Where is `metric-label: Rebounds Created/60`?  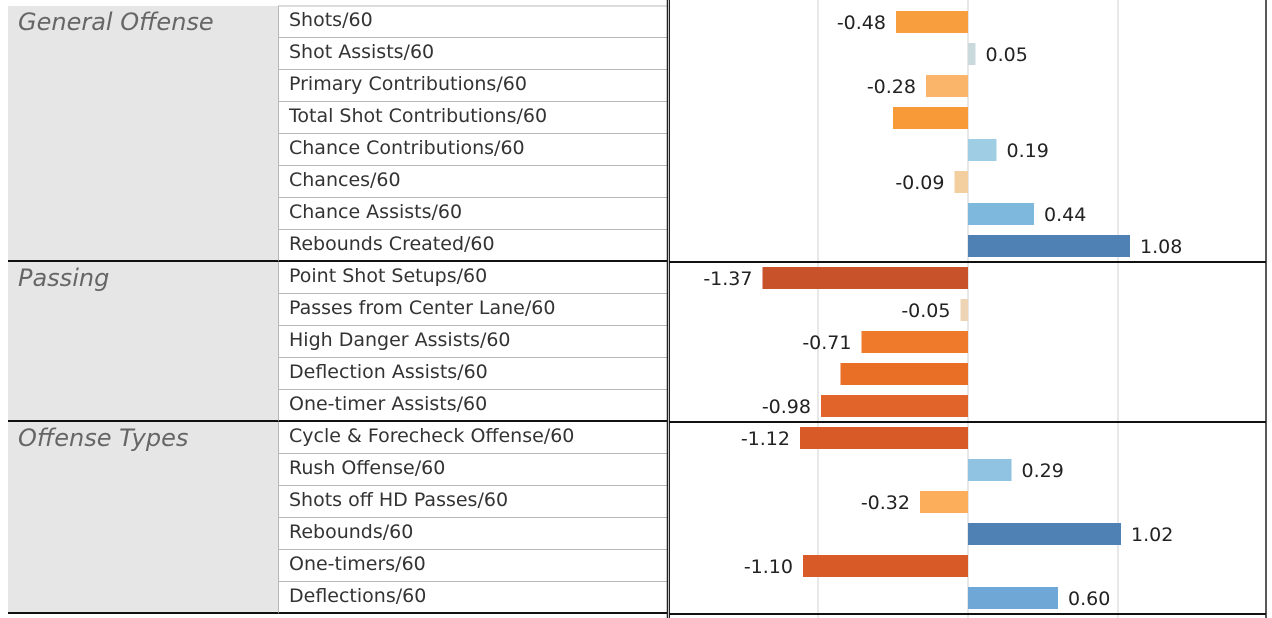
metric-label: Rebounds Created/60 is located at coordinates (392, 244).